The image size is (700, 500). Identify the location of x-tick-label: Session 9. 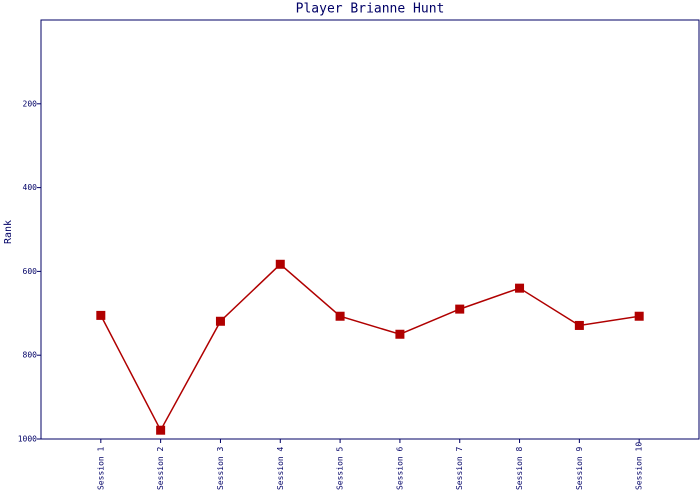
(579, 468).